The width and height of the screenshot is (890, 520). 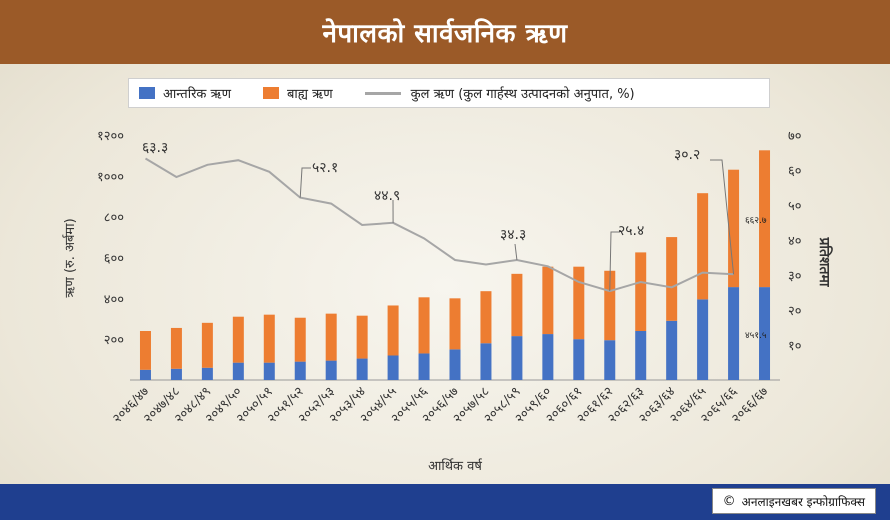 I want to click on y2-tick-label: २०, so click(x=795, y=311).